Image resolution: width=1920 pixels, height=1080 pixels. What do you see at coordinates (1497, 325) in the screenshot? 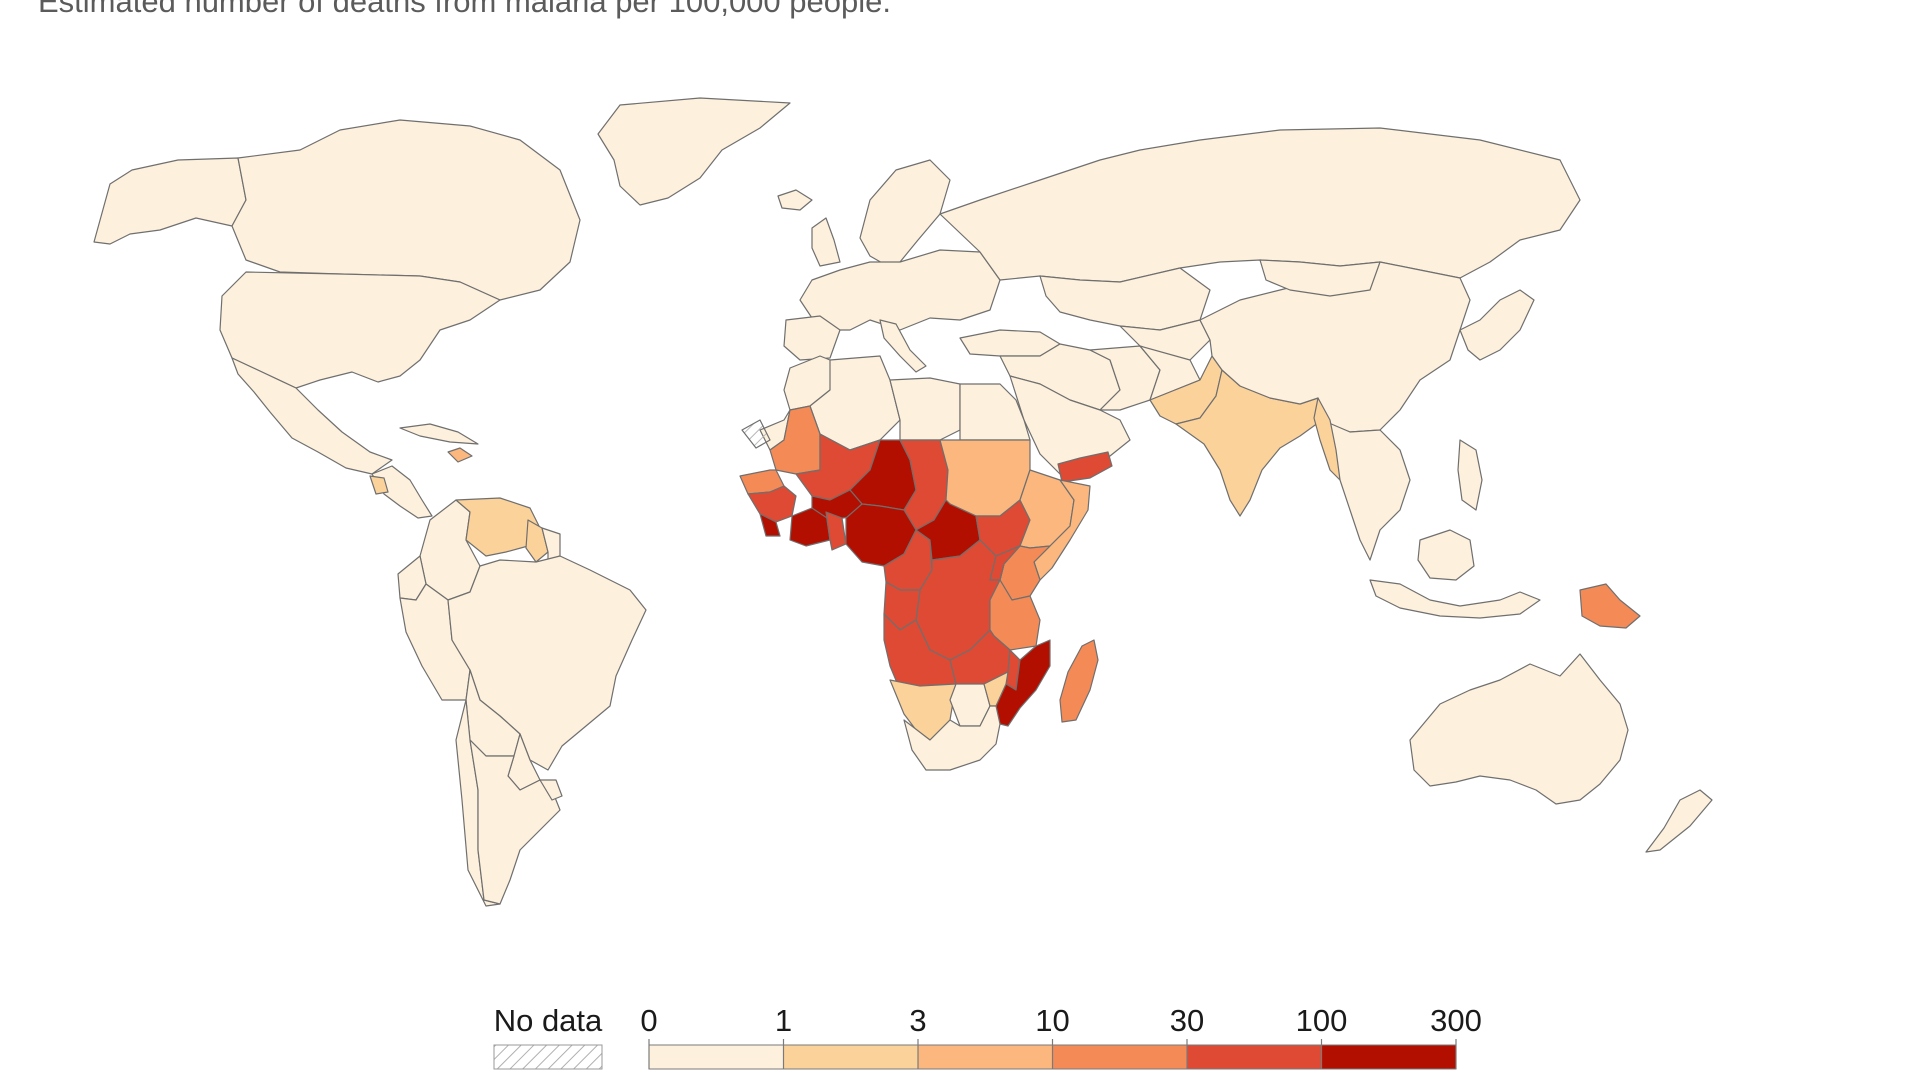
I see `korea-japan-shape` at bounding box center [1497, 325].